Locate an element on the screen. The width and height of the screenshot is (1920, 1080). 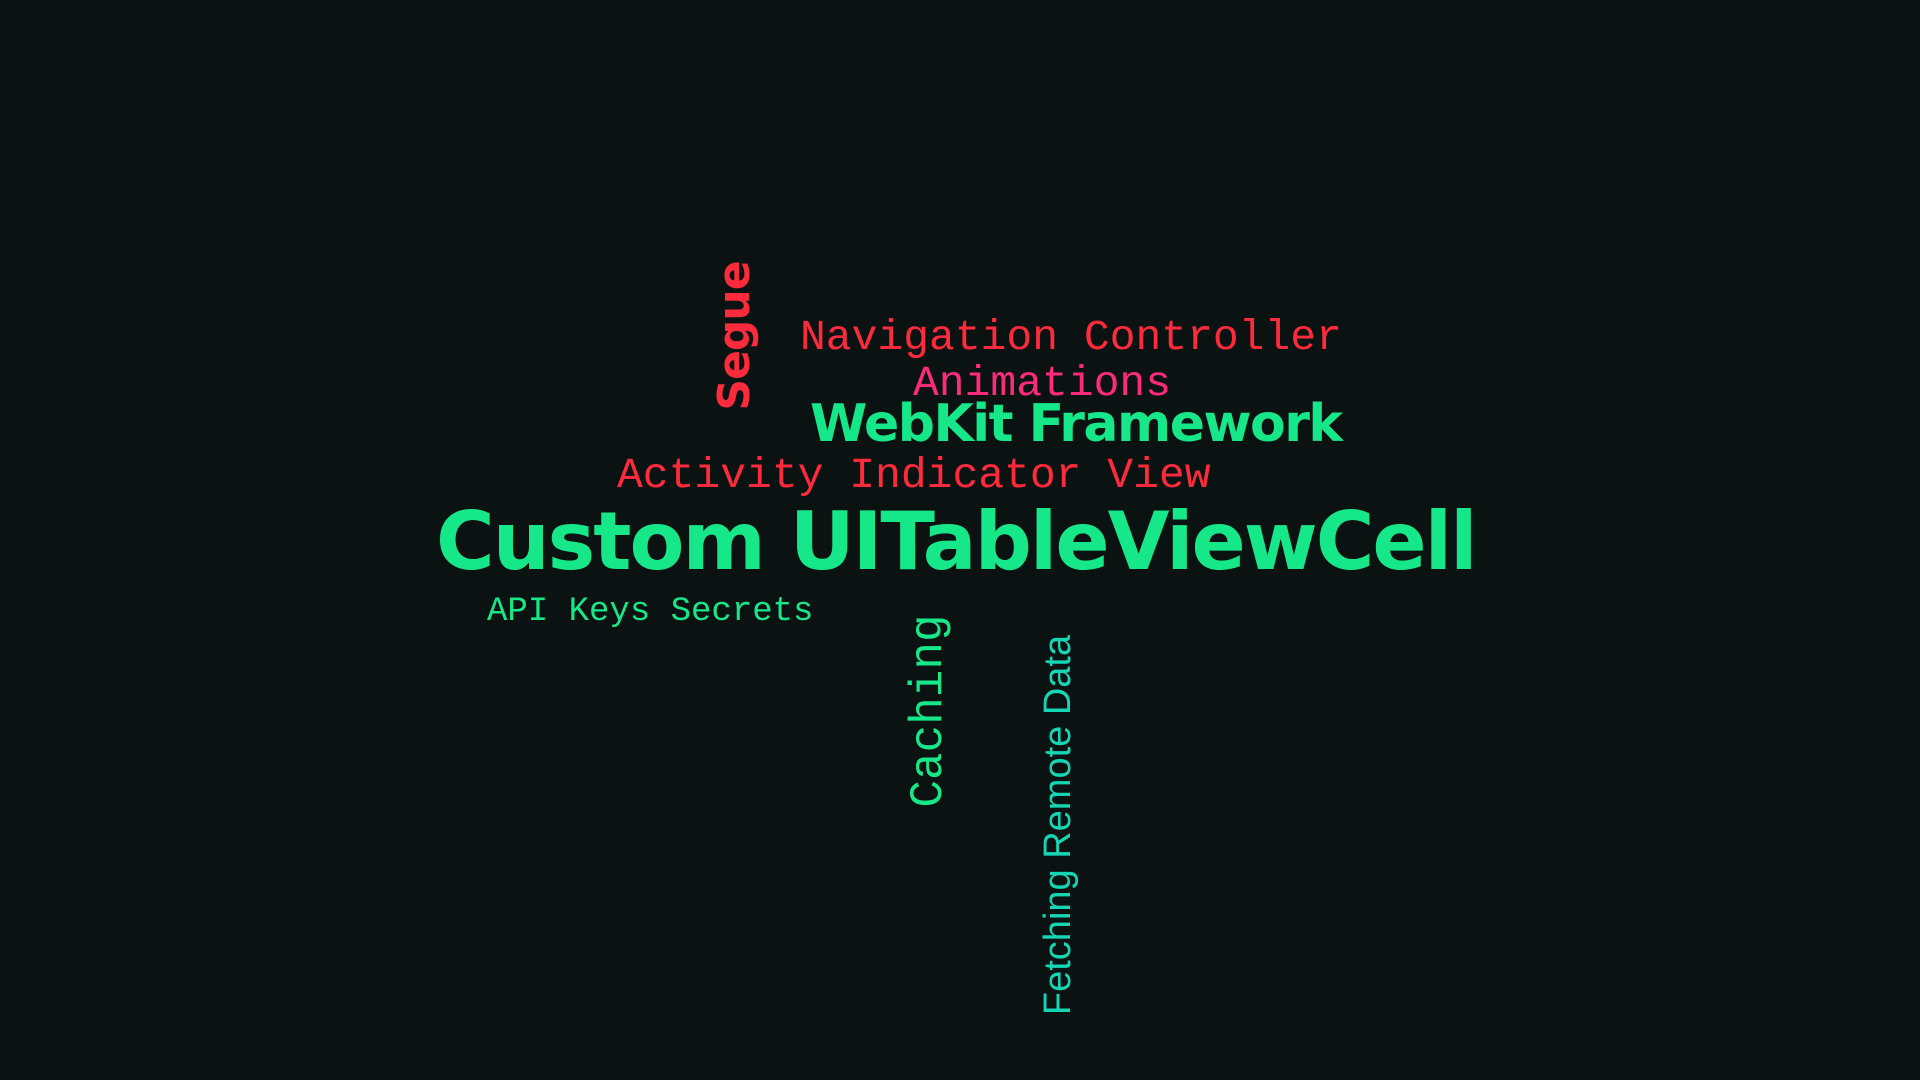
word-segue: Segue is located at coordinates (734, 336).